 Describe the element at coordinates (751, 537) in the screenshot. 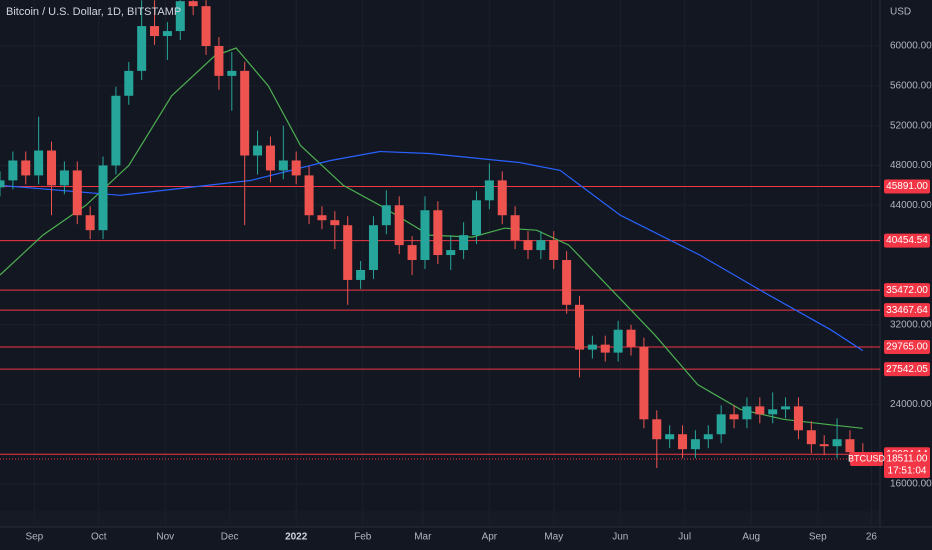

I see `x-tick-label: Aug` at that location.